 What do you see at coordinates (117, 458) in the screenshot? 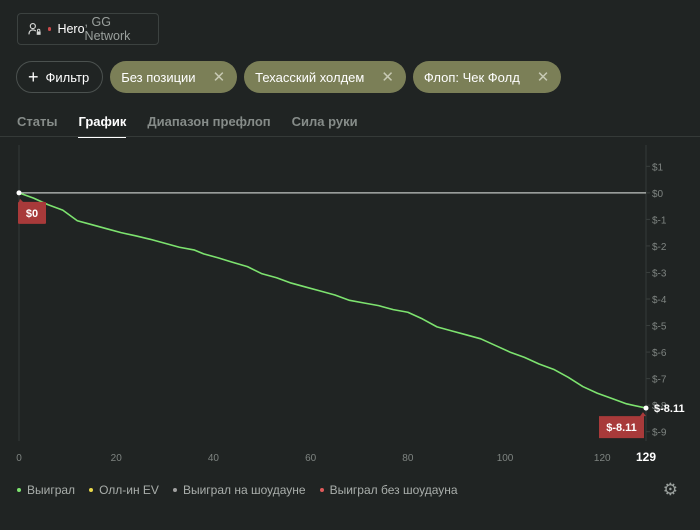
I see `x-tick-label: 20` at bounding box center [117, 458].